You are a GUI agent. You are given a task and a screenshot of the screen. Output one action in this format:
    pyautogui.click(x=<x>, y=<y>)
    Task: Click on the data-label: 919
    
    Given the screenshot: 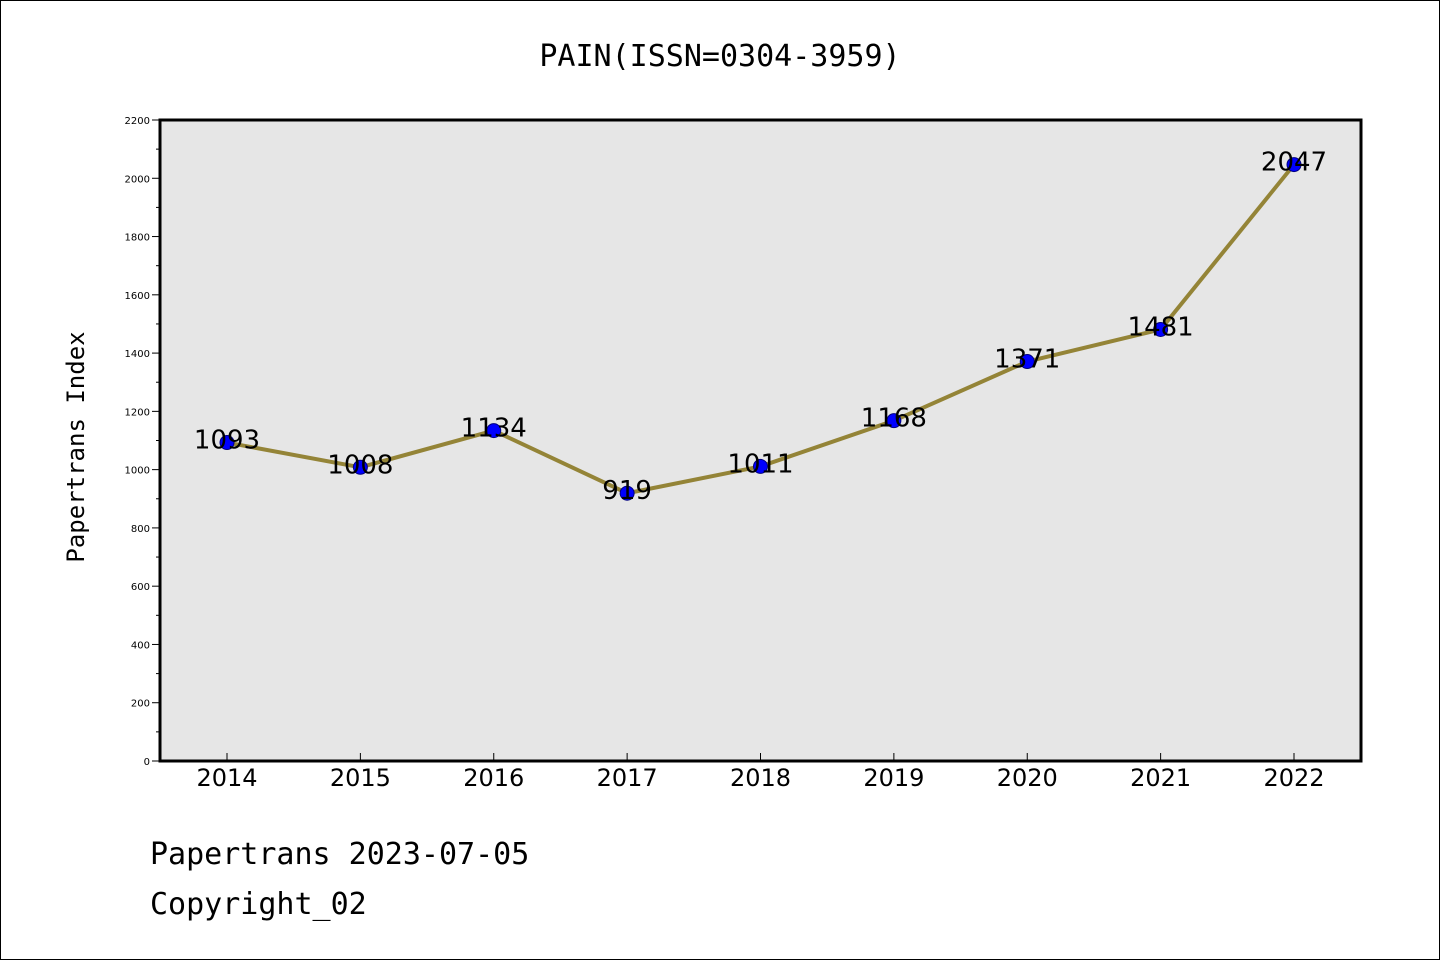 What is the action you would take?
    pyautogui.click(x=627, y=491)
    